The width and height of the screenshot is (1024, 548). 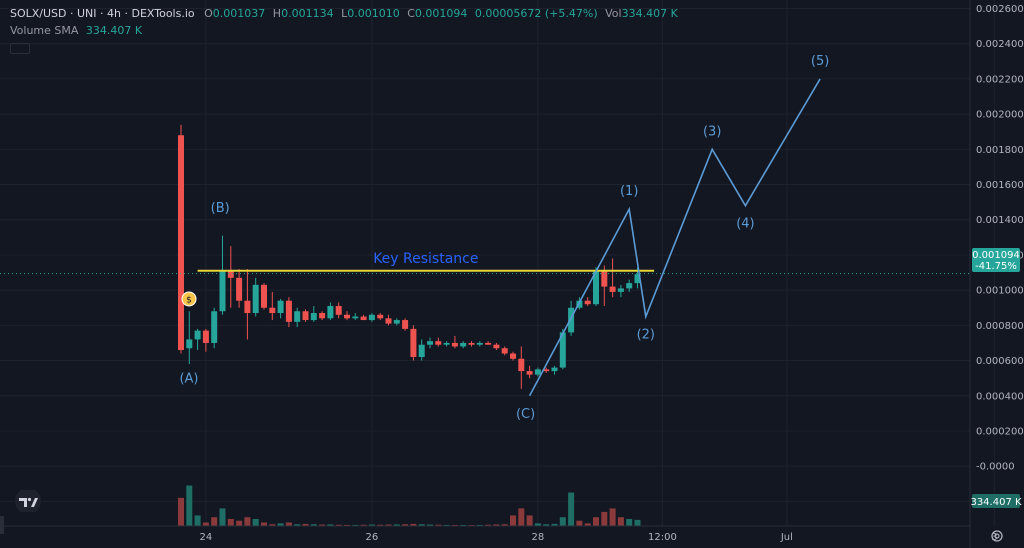 I want to click on low-label: L, so click(x=344, y=13).